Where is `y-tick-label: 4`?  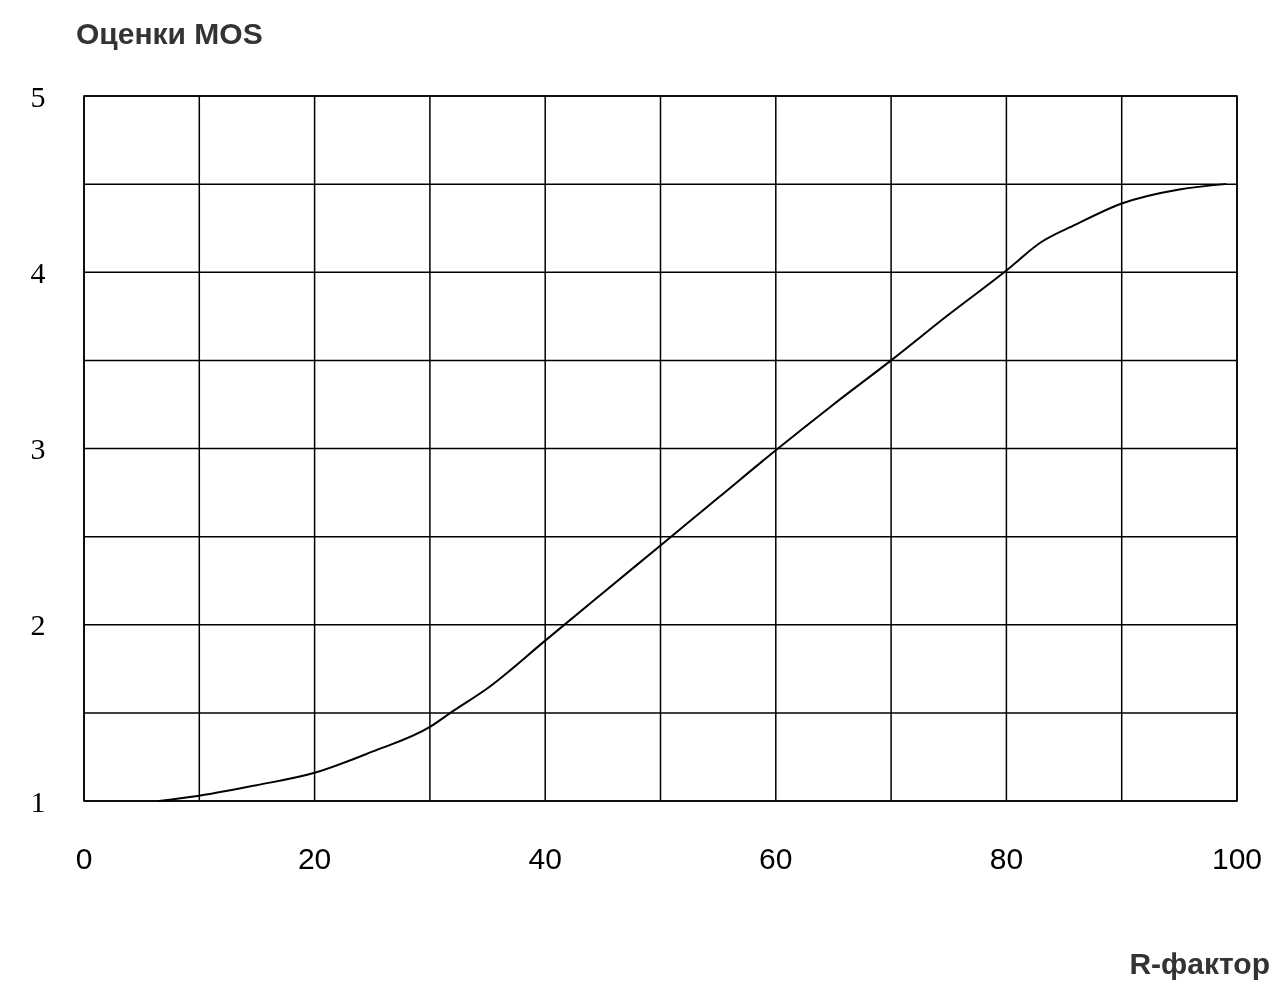 y-tick-label: 4 is located at coordinates (38, 272).